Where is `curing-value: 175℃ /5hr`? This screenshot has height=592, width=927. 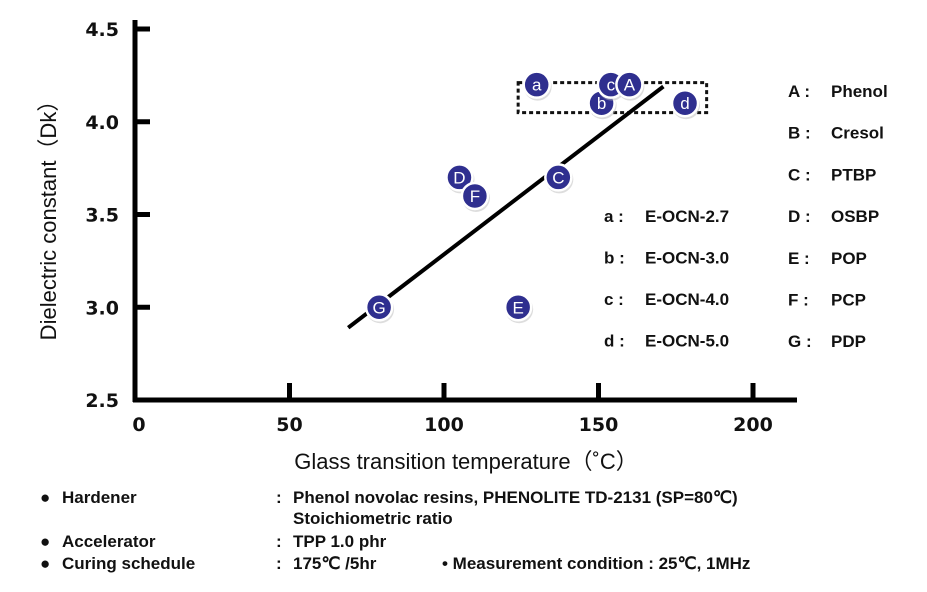
curing-value: 175℃ /5hr is located at coordinates (335, 563).